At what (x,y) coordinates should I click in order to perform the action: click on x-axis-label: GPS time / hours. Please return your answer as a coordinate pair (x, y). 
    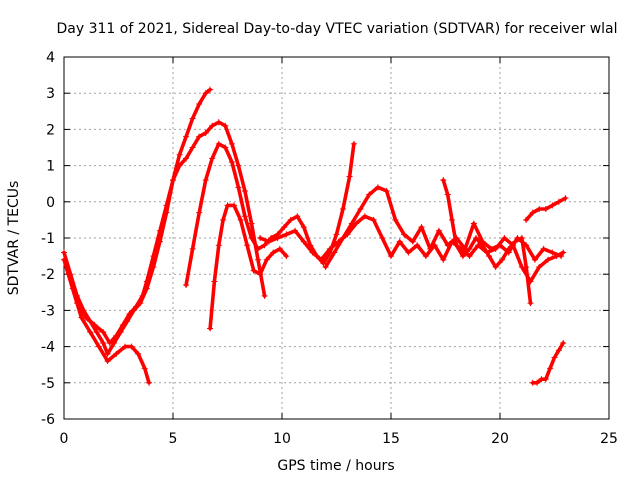
    Looking at the image, I should click on (335, 466).